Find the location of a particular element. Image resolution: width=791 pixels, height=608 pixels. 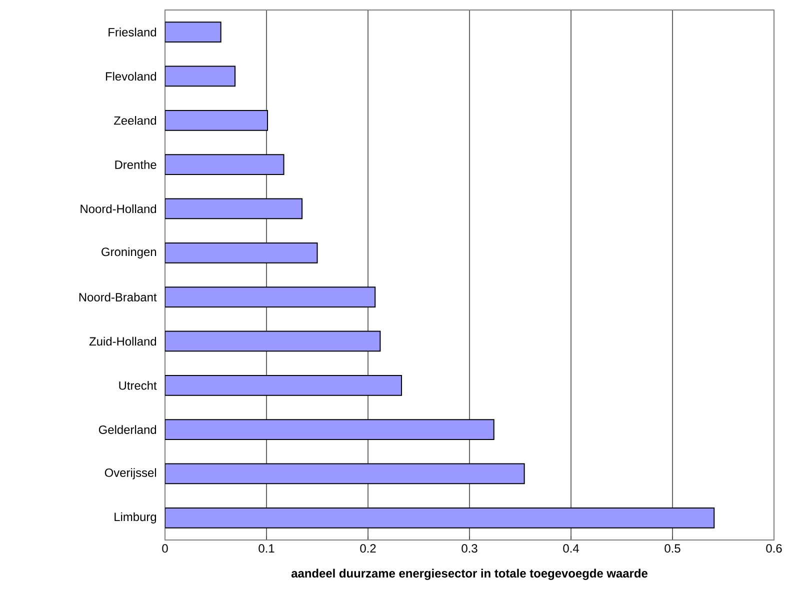

y-tick-label: Overijssel is located at coordinates (130, 474).